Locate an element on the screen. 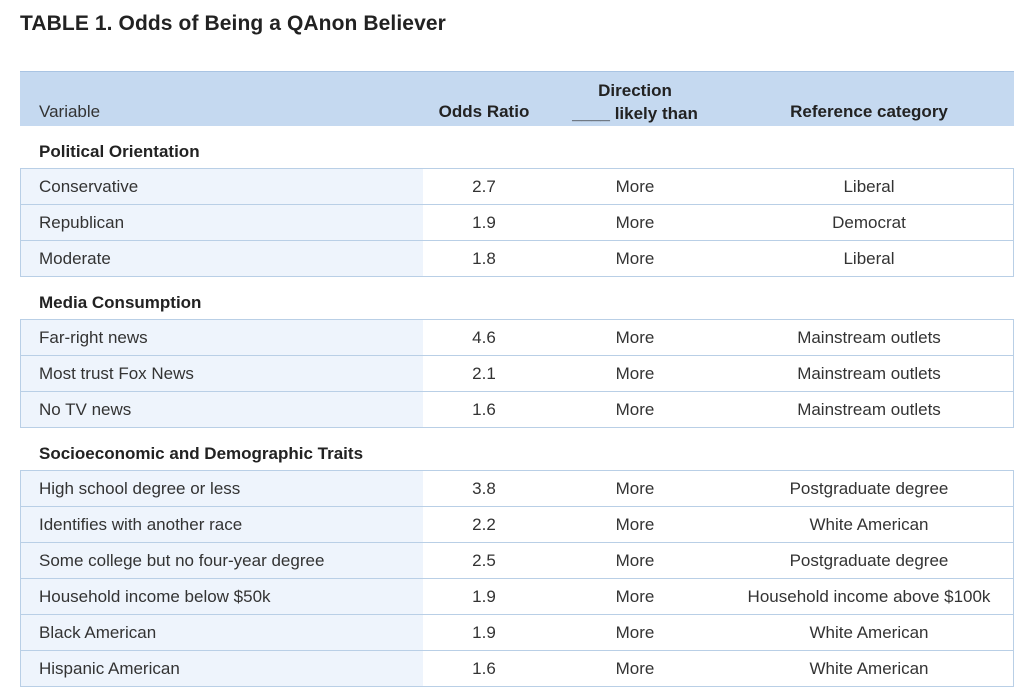 The width and height of the screenshot is (1033, 699). cell-variable: High school degree or less is located at coordinates (221, 488).